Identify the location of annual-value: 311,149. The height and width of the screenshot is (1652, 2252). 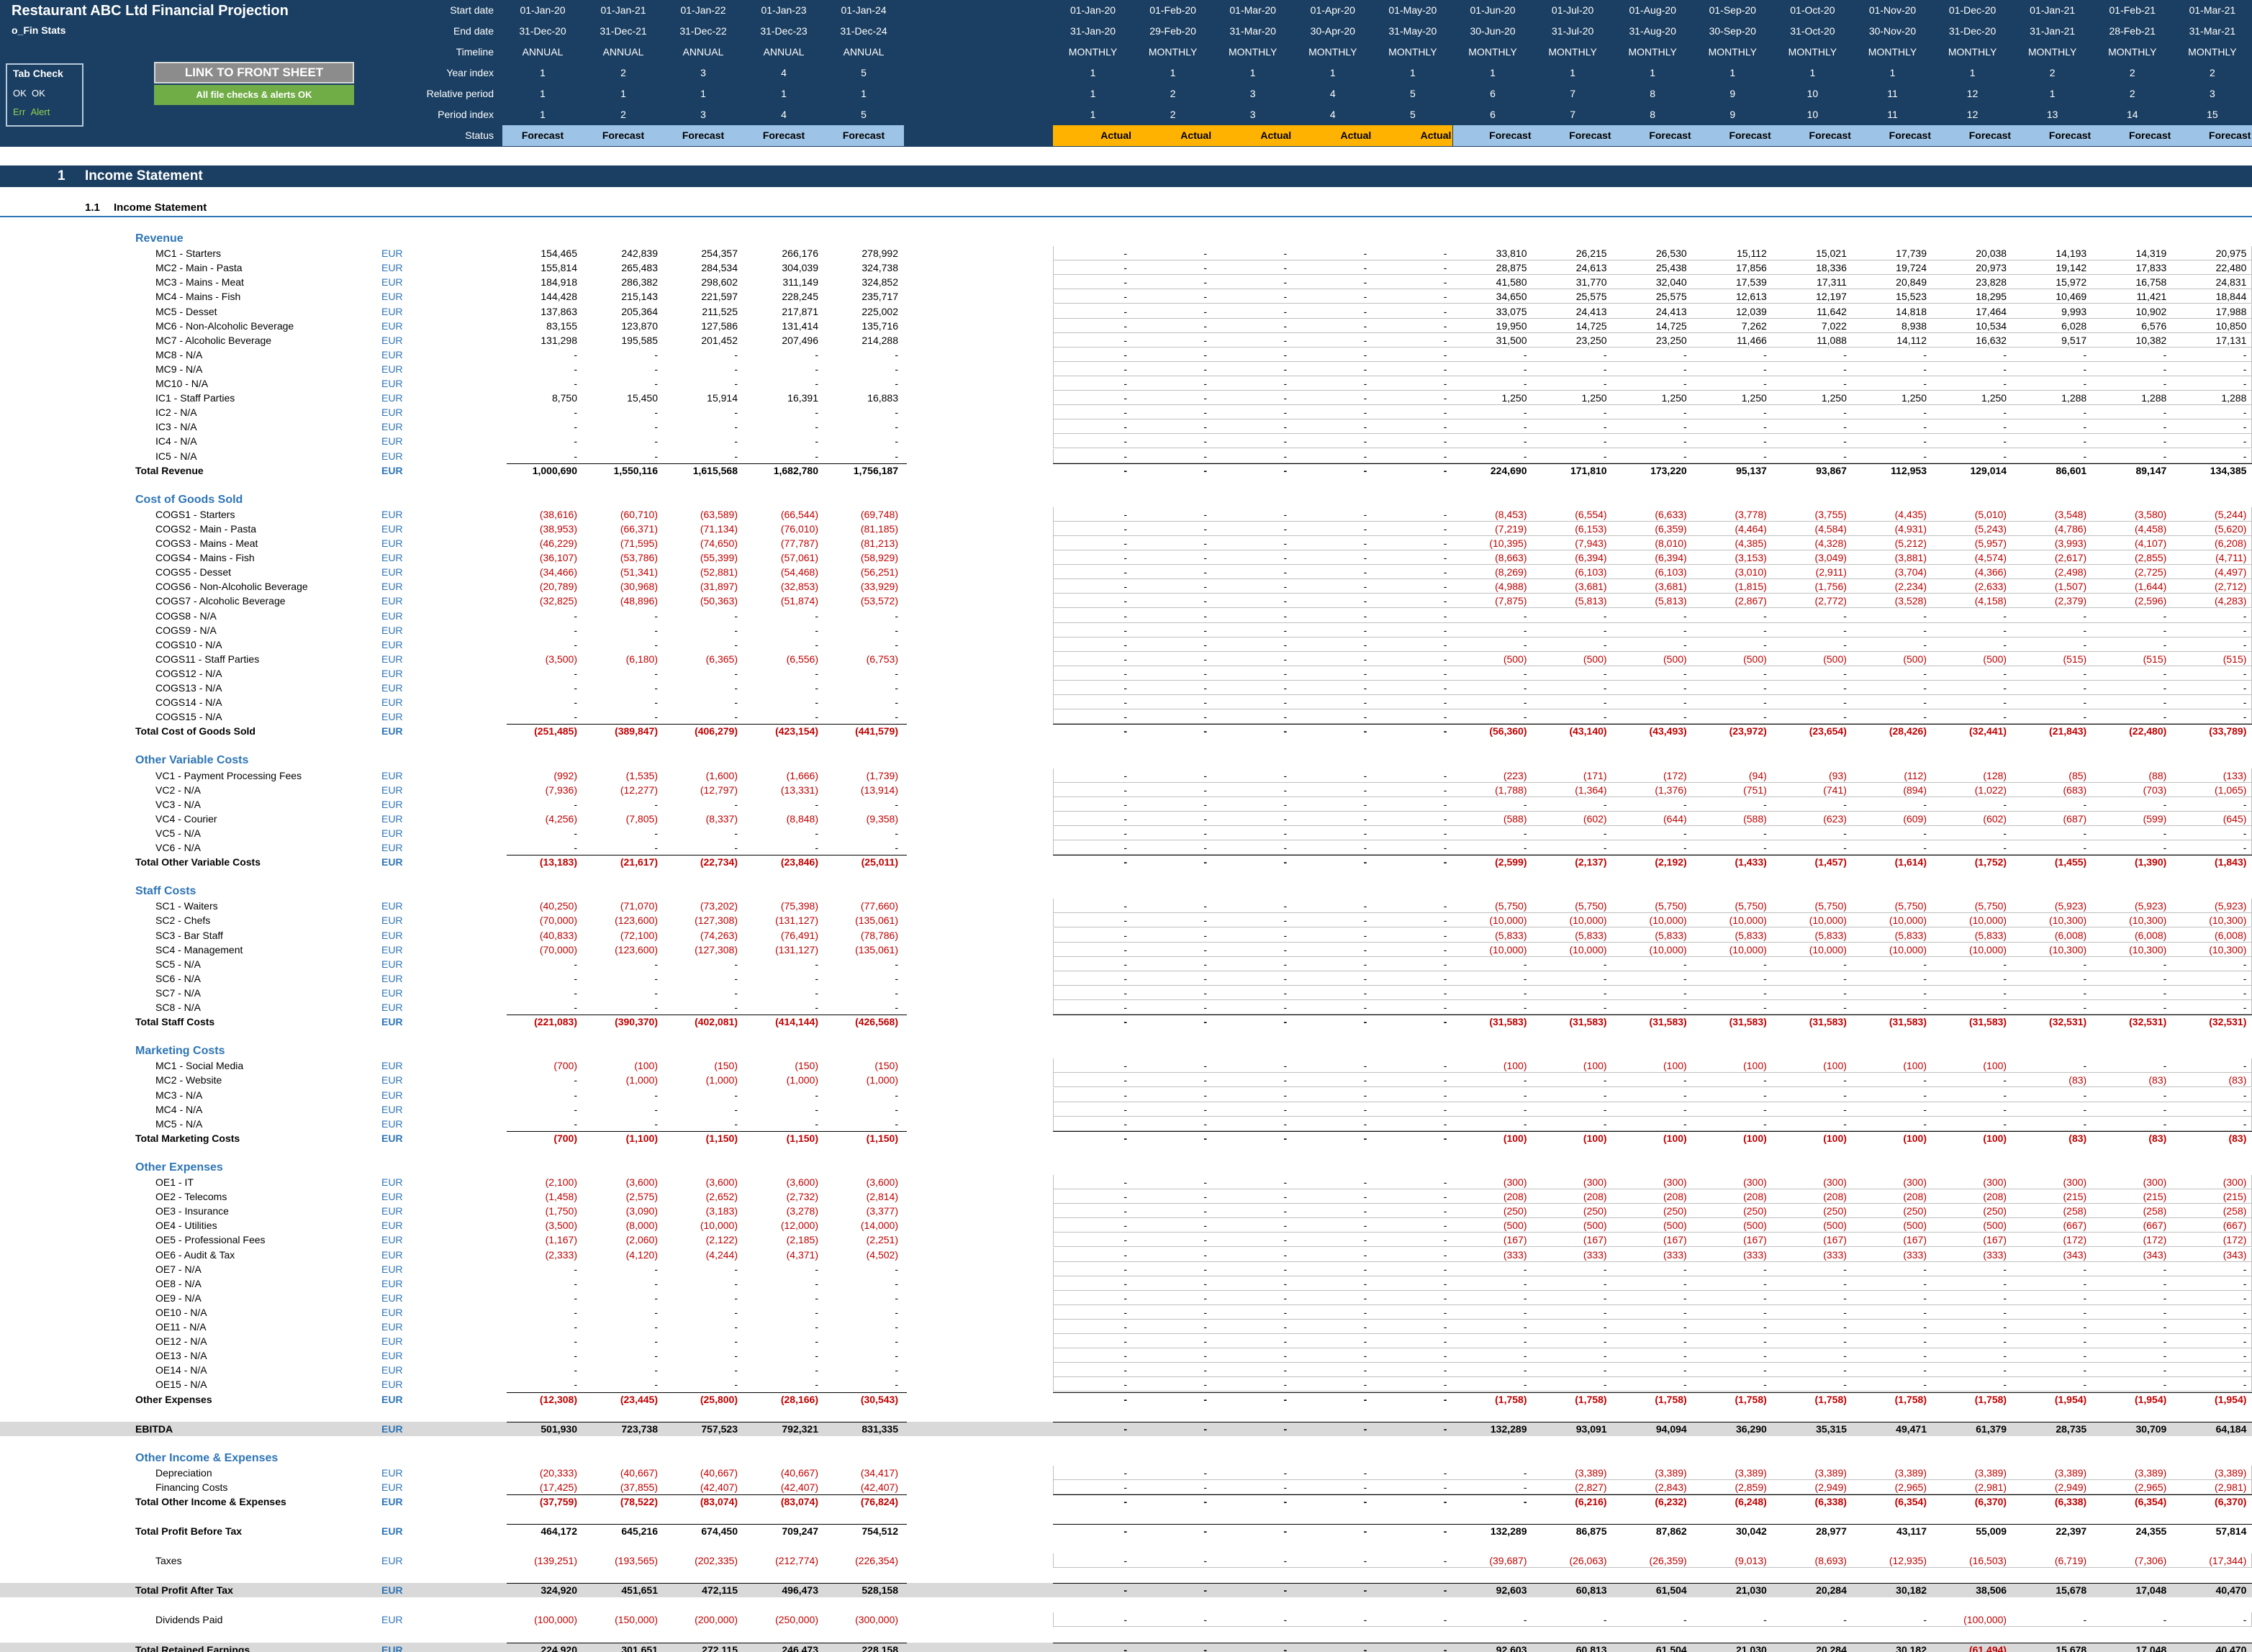
(800, 282).